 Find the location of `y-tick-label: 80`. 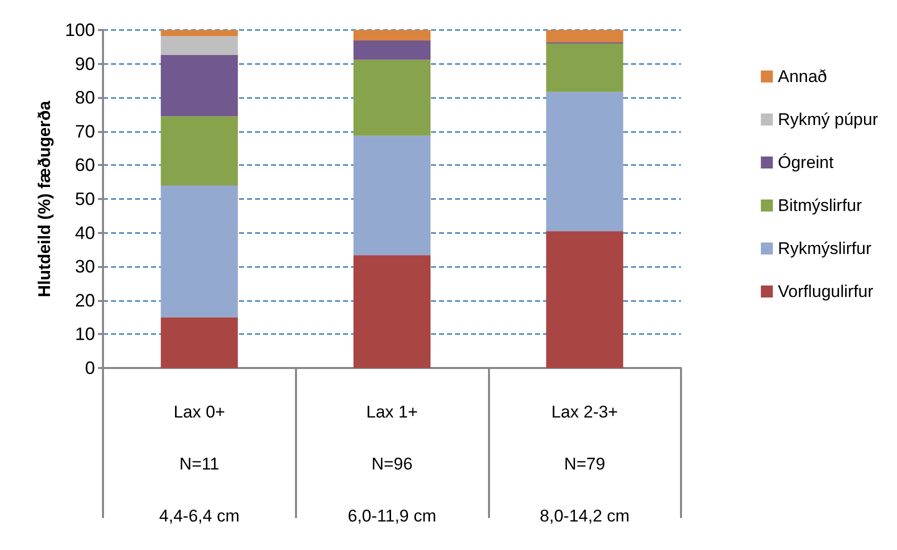

y-tick-label: 80 is located at coordinates (84, 98).